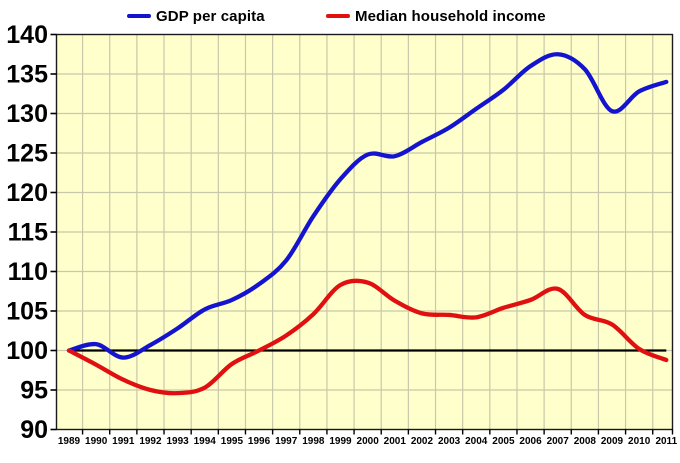 The height and width of the screenshot is (463, 680). I want to click on y-tick-label: 100, so click(27, 351).